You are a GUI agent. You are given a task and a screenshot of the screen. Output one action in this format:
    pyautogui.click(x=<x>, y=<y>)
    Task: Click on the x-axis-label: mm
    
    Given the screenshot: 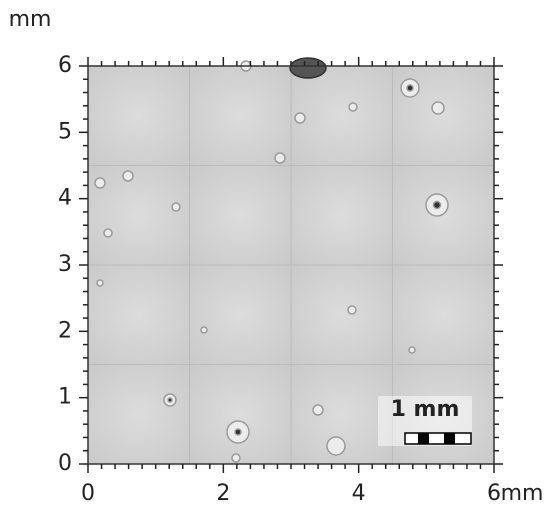 What is the action you would take?
    pyautogui.click(x=522, y=493)
    